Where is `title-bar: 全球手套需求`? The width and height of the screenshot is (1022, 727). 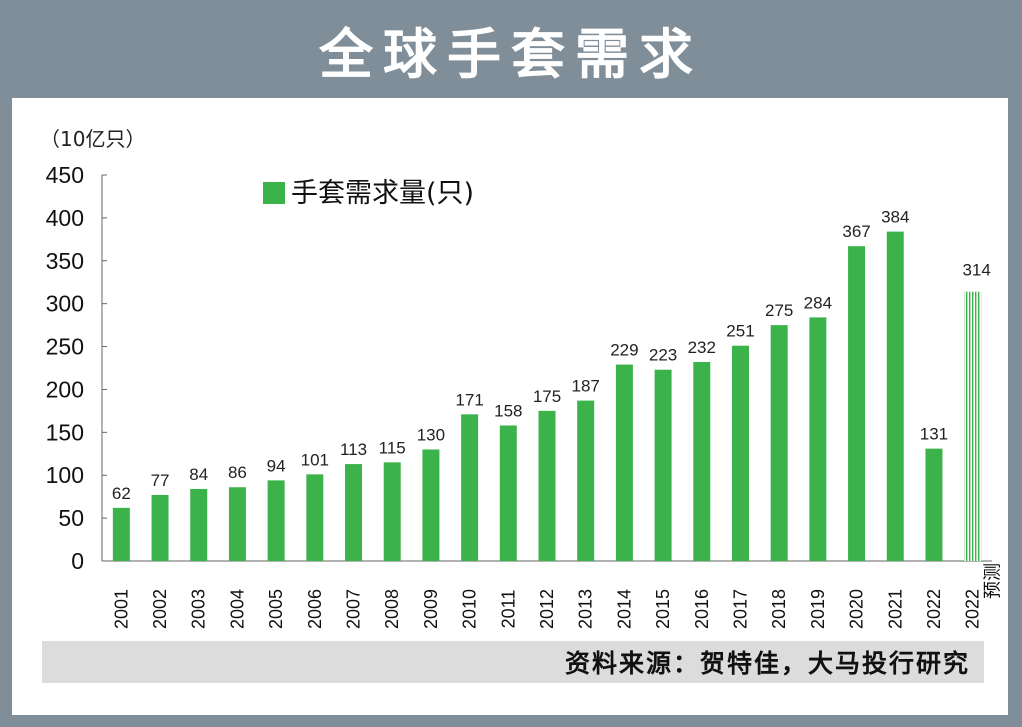 title-bar: 全球手套需求 is located at coordinates (511, 49).